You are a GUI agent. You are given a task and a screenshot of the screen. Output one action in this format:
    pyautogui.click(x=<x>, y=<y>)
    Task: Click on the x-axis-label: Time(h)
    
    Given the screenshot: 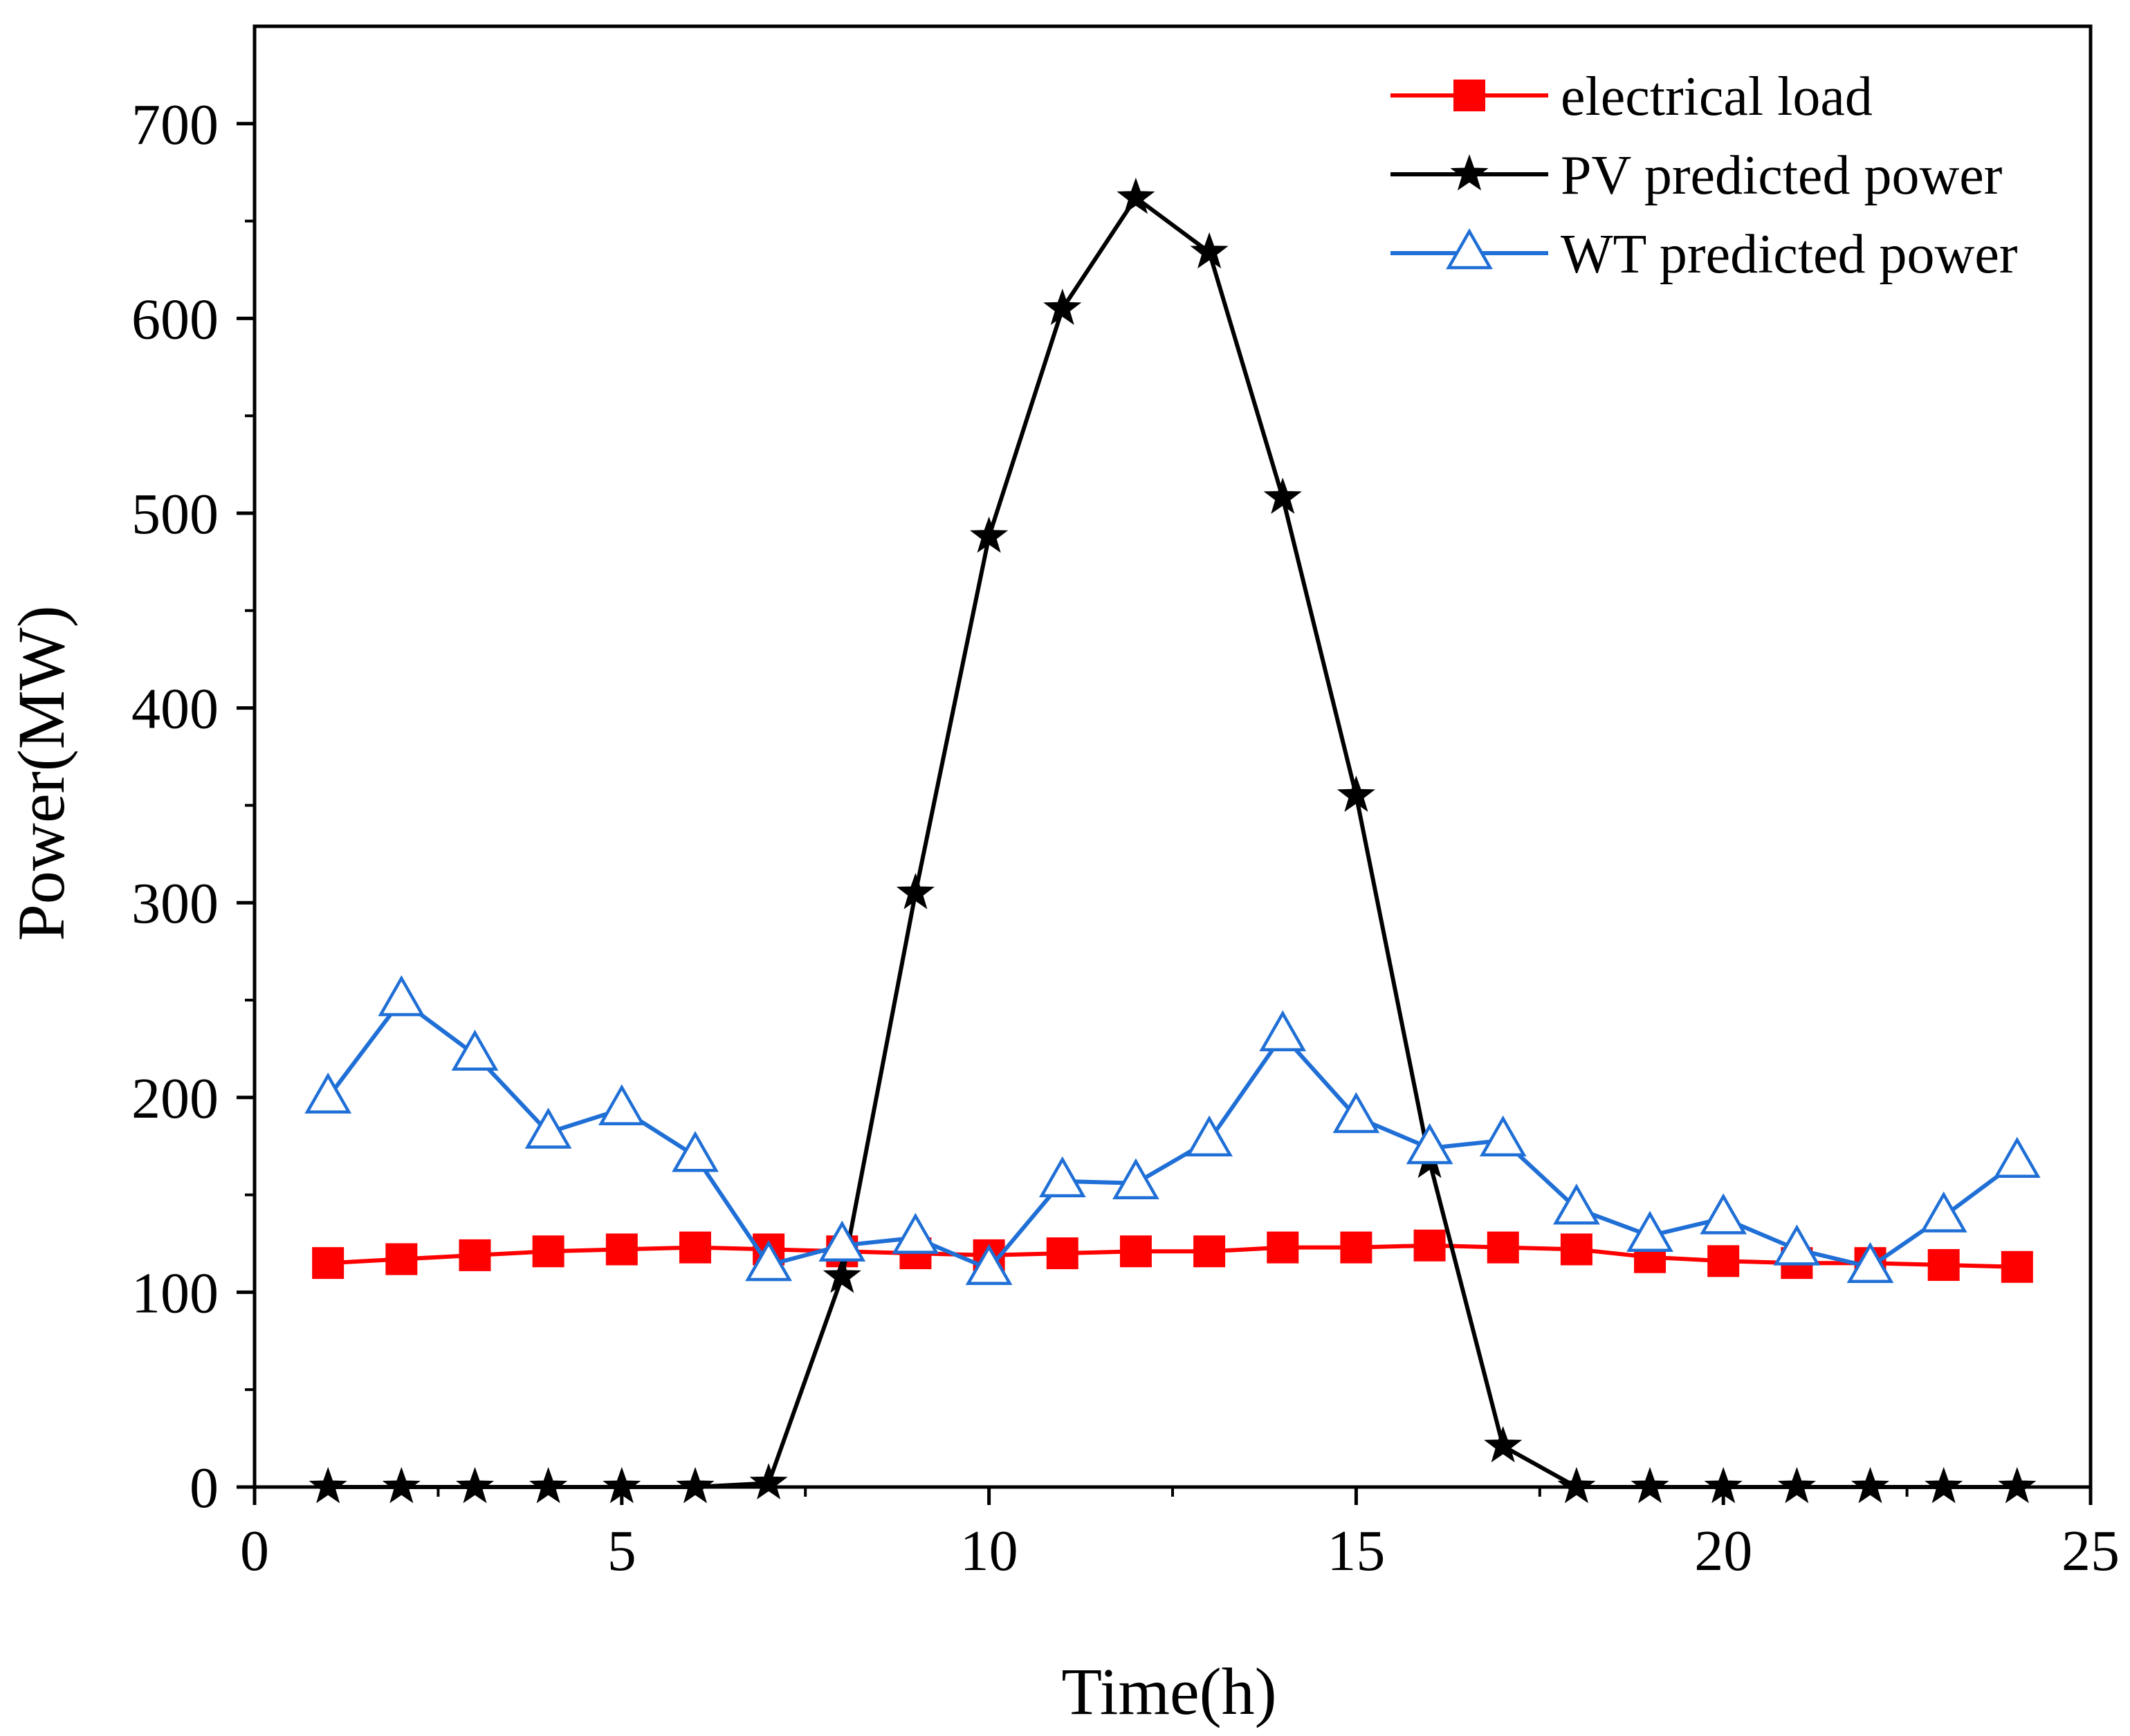 What is the action you would take?
    pyautogui.click(x=1168, y=1691)
    